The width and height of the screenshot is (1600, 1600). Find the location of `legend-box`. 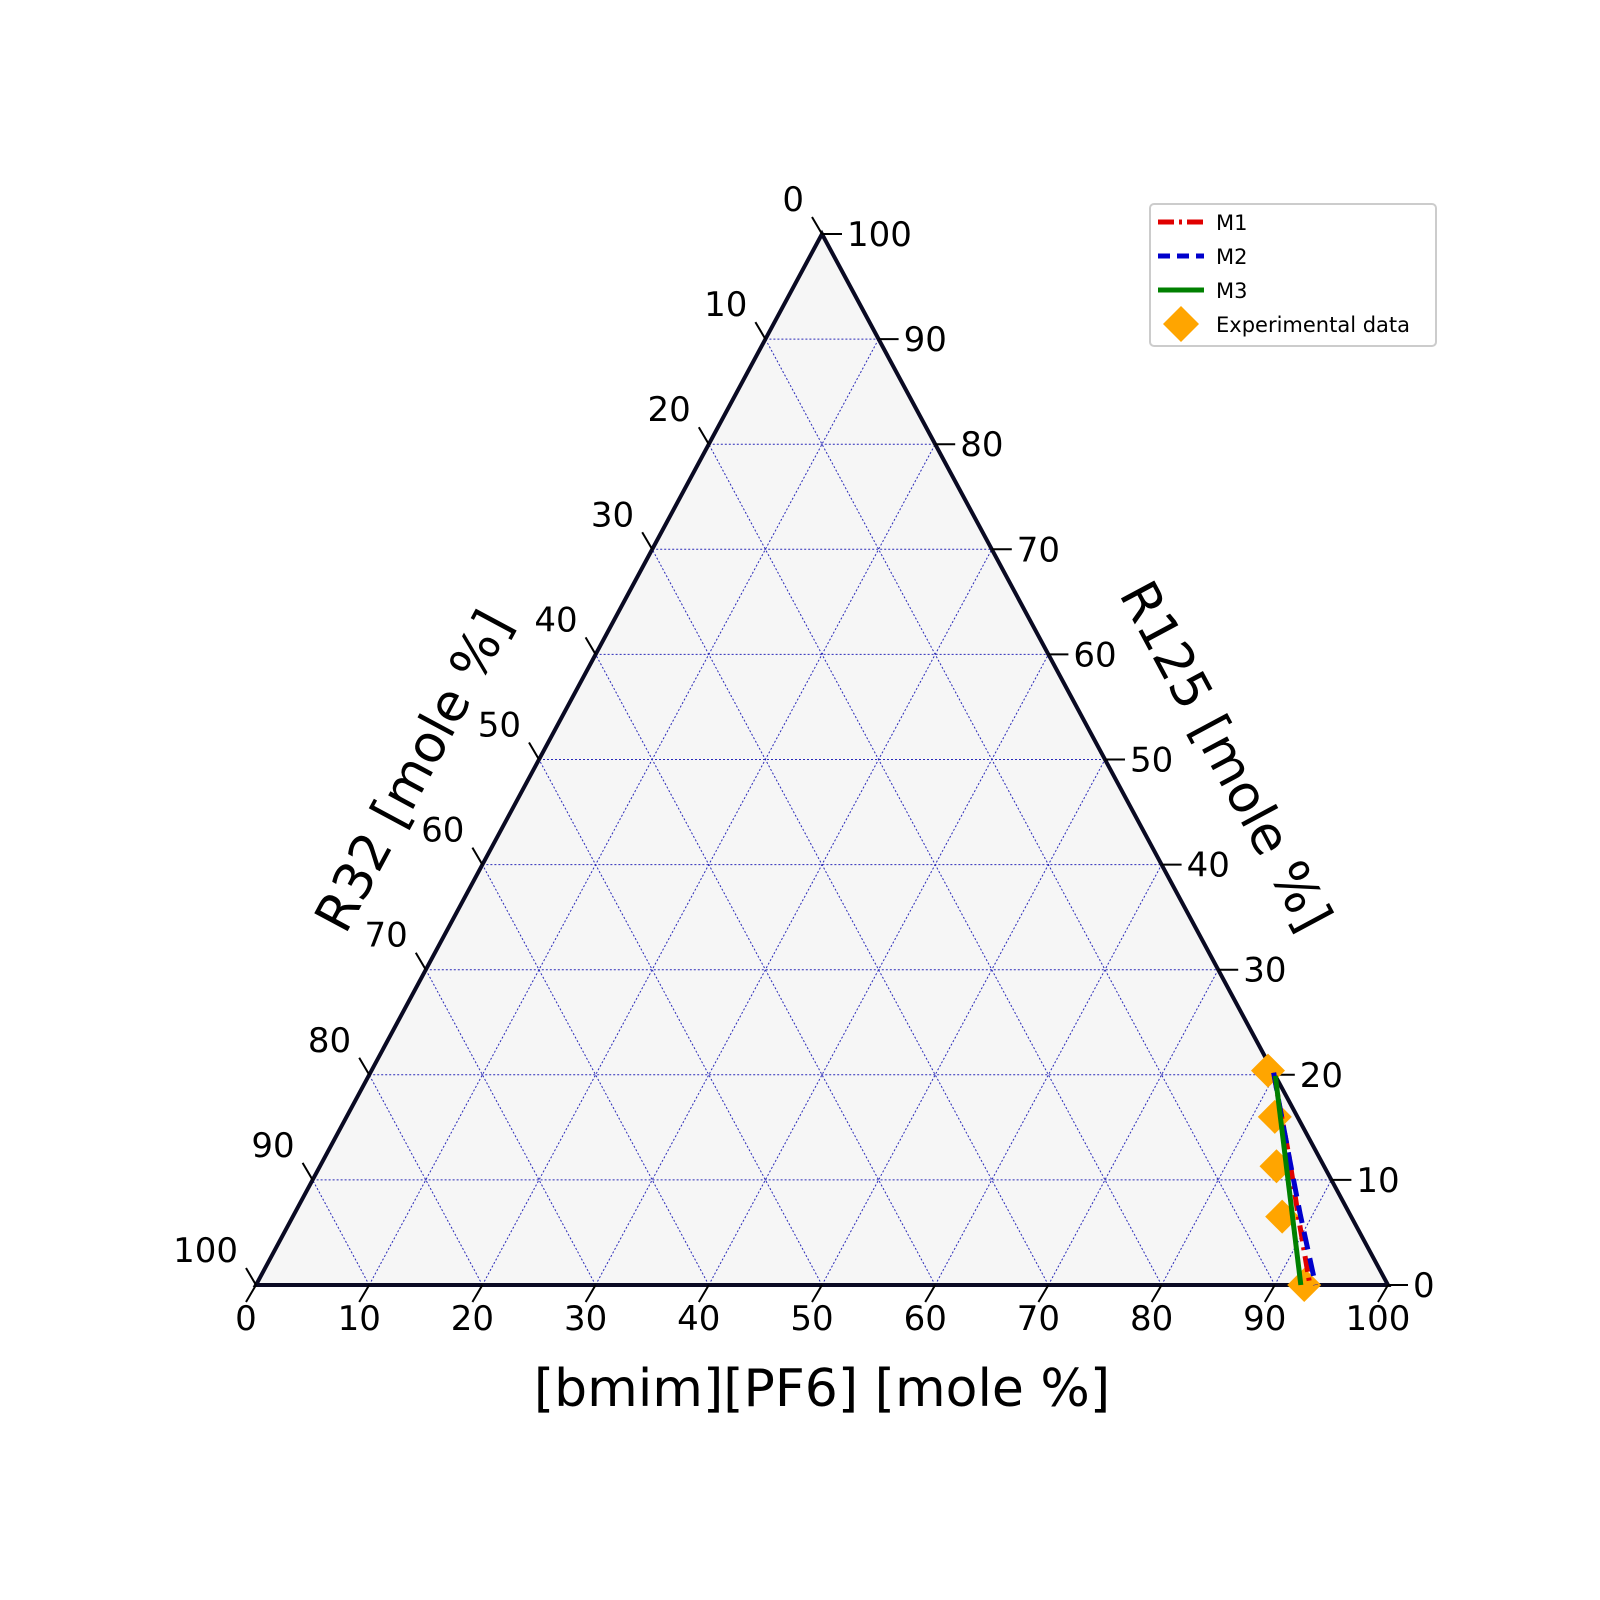

legend-box is located at coordinates (1293, 275).